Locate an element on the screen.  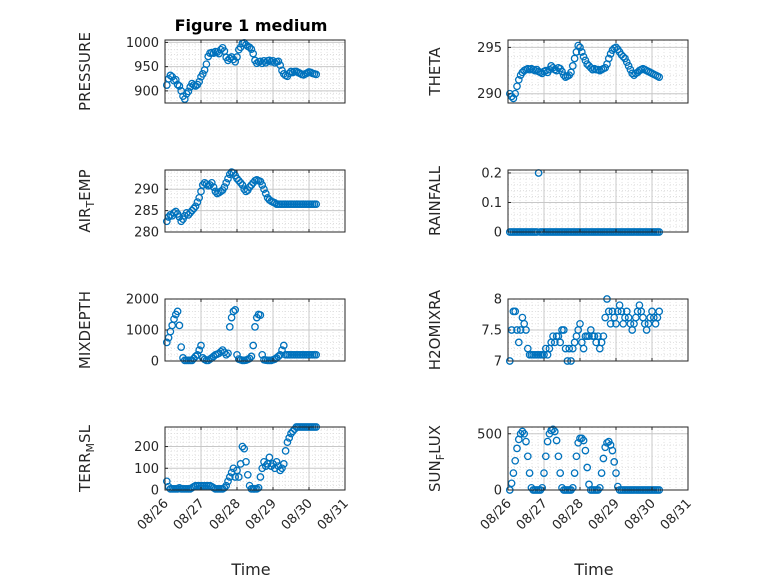
y-tick-label: 2000 is located at coordinates (142, 300).